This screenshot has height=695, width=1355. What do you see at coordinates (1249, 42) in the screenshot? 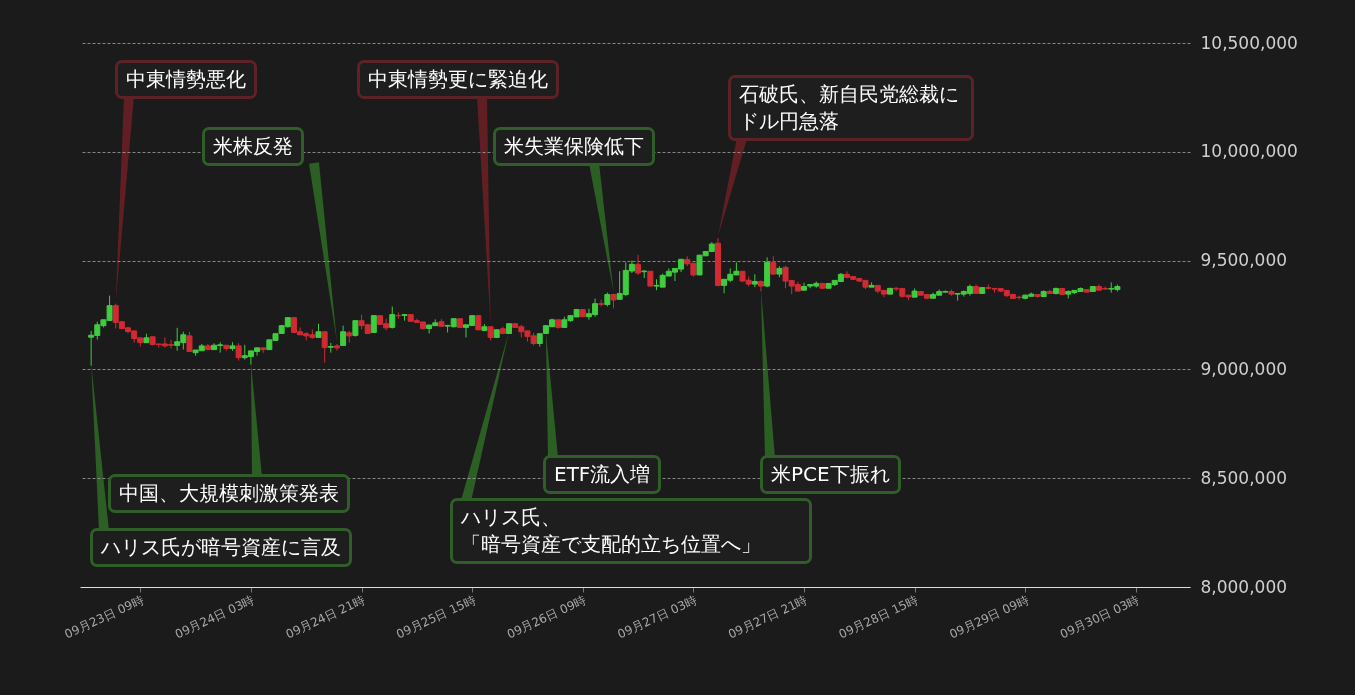
I see `y-tick-label: 10,500,000` at bounding box center [1249, 42].